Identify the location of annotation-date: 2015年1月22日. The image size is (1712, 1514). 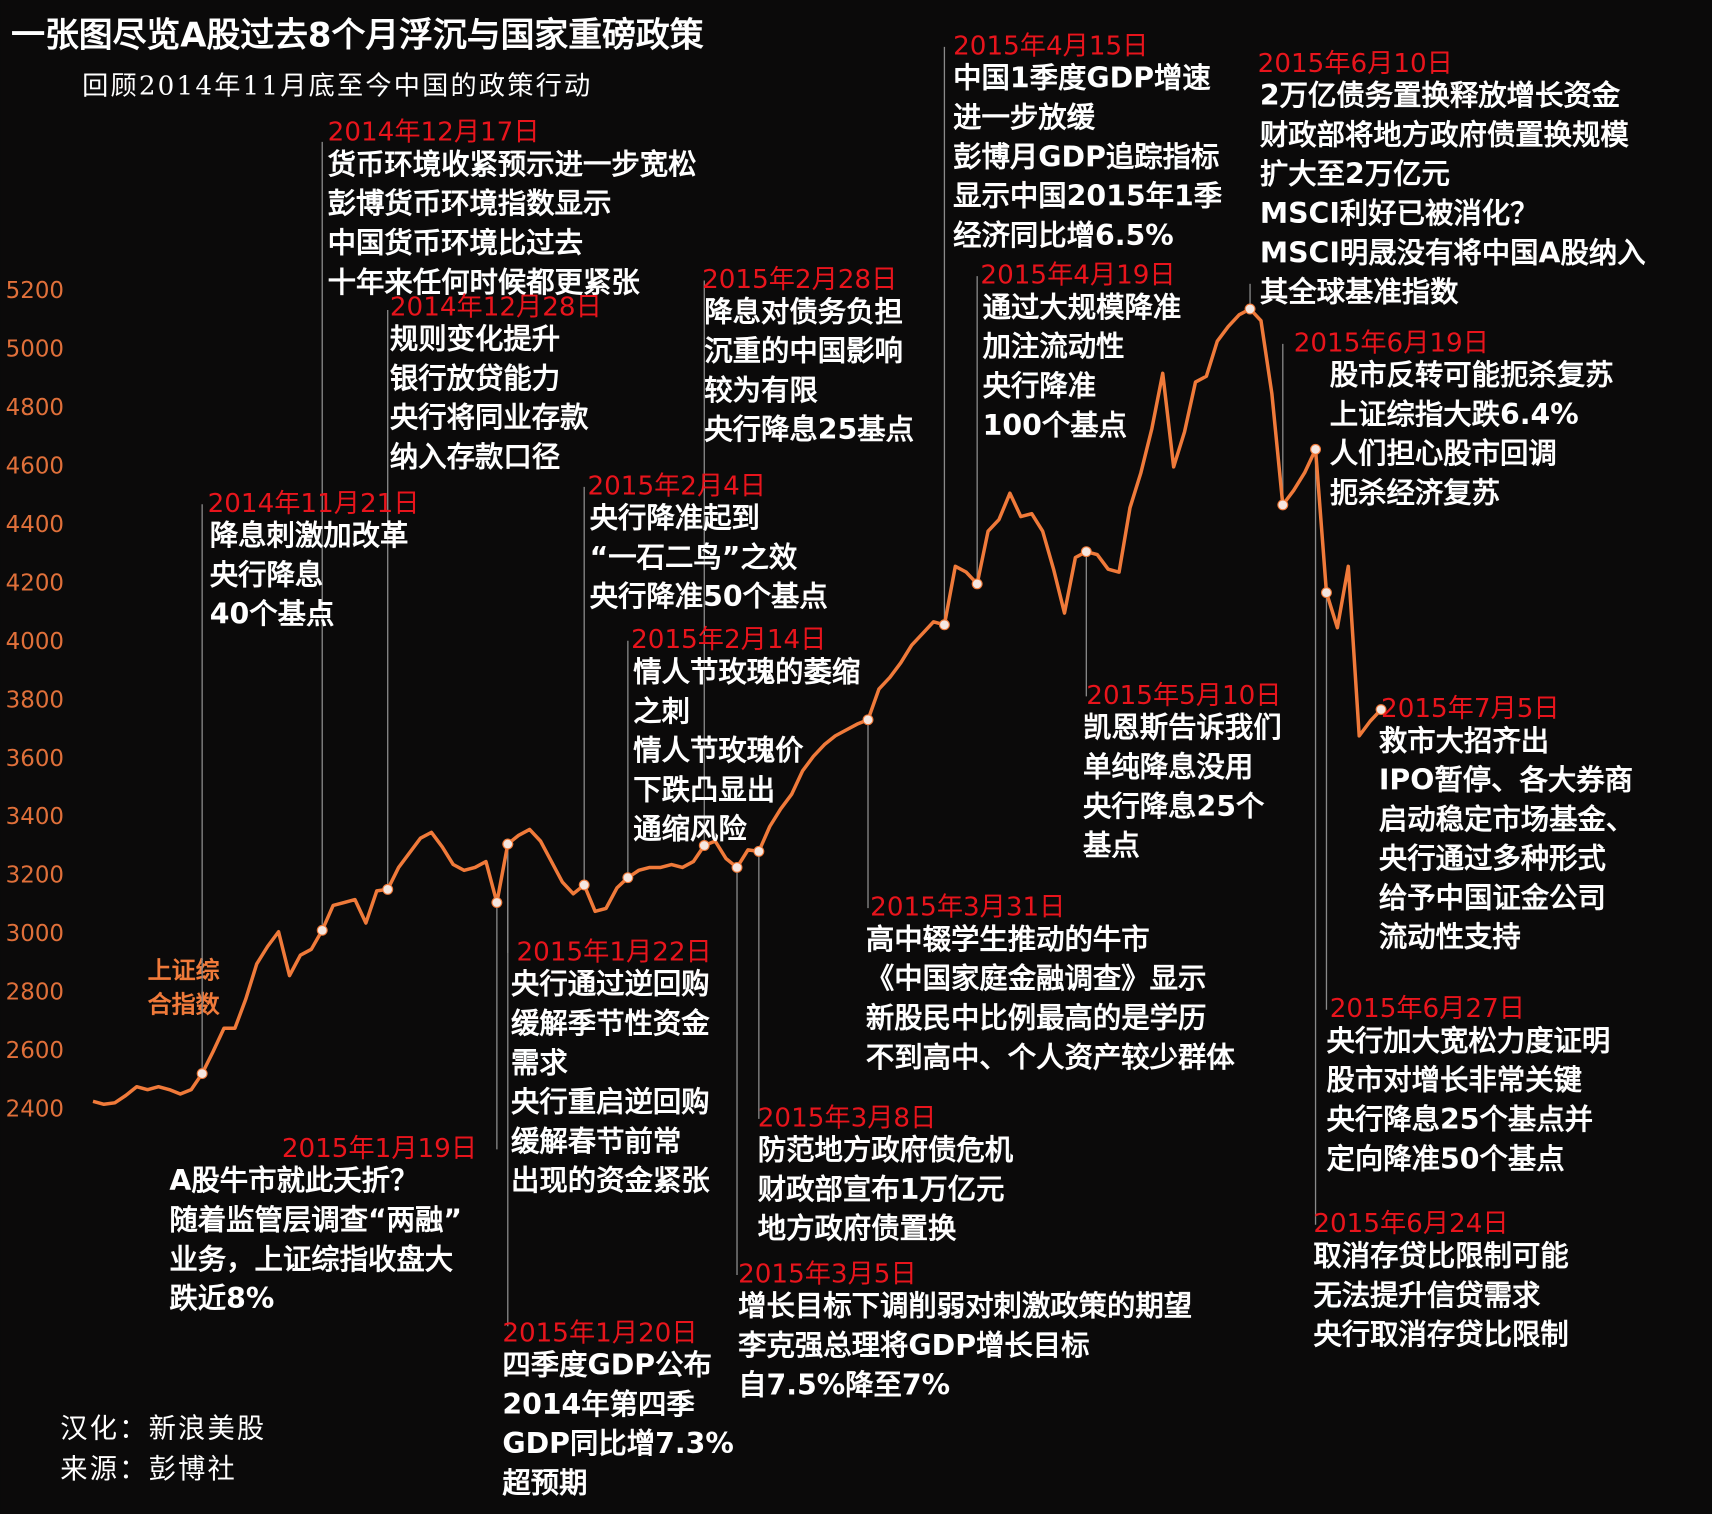
(614, 952).